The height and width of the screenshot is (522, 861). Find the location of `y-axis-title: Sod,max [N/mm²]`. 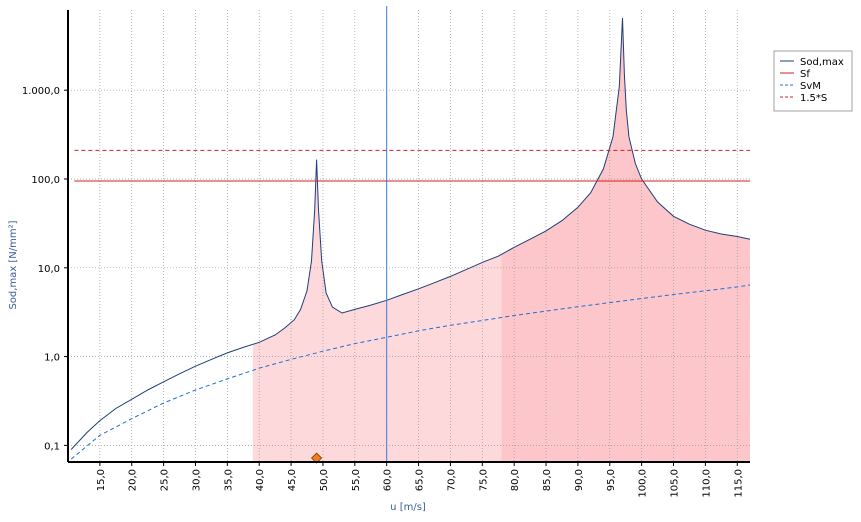

y-axis-title: Sod,max [N/mm²] is located at coordinates (13, 264).